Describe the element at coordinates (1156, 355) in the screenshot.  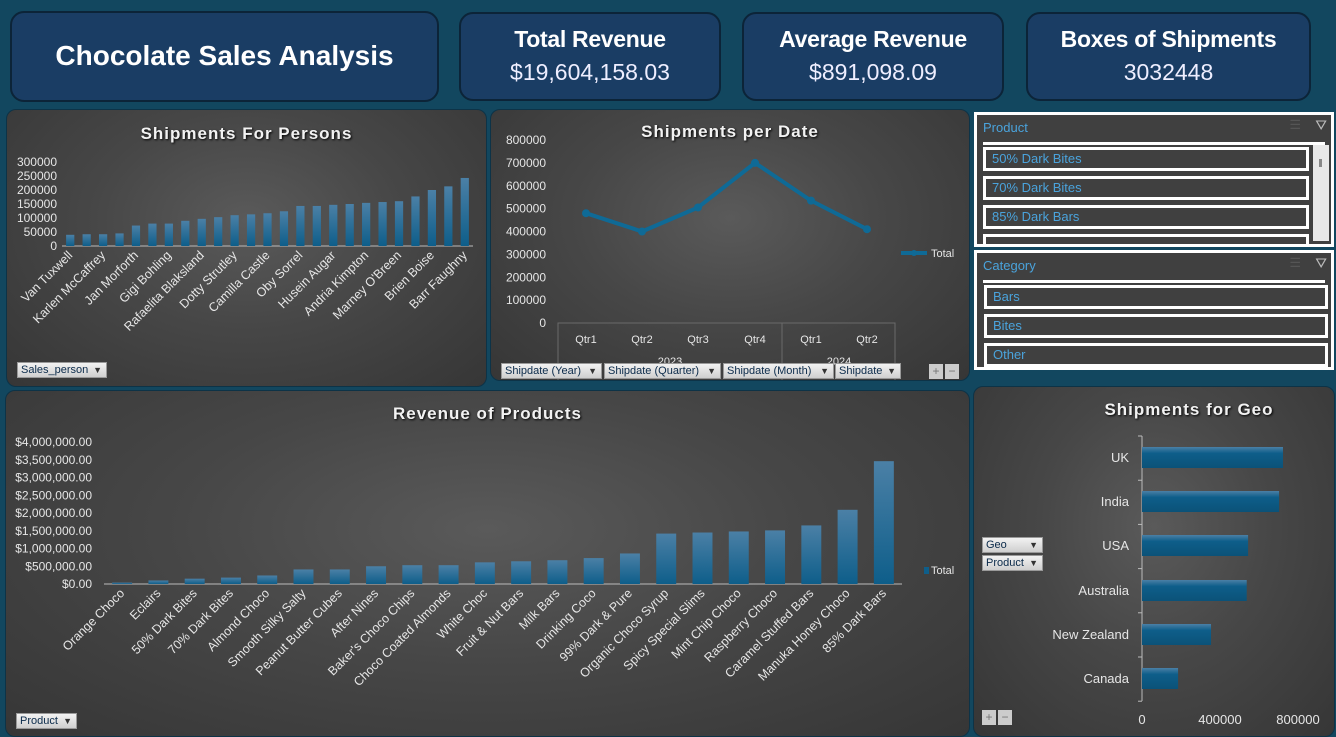
I see `slicer-item: Other` at that location.